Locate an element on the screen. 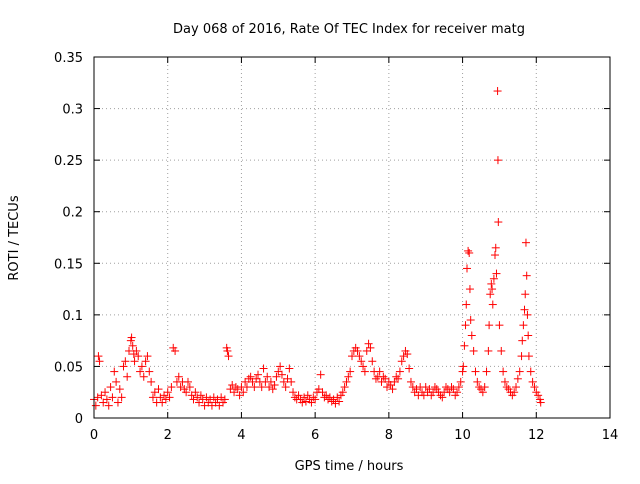 This screenshot has height=484, width=640. y-tick-label: 0 is located at coordinates (79, 419).